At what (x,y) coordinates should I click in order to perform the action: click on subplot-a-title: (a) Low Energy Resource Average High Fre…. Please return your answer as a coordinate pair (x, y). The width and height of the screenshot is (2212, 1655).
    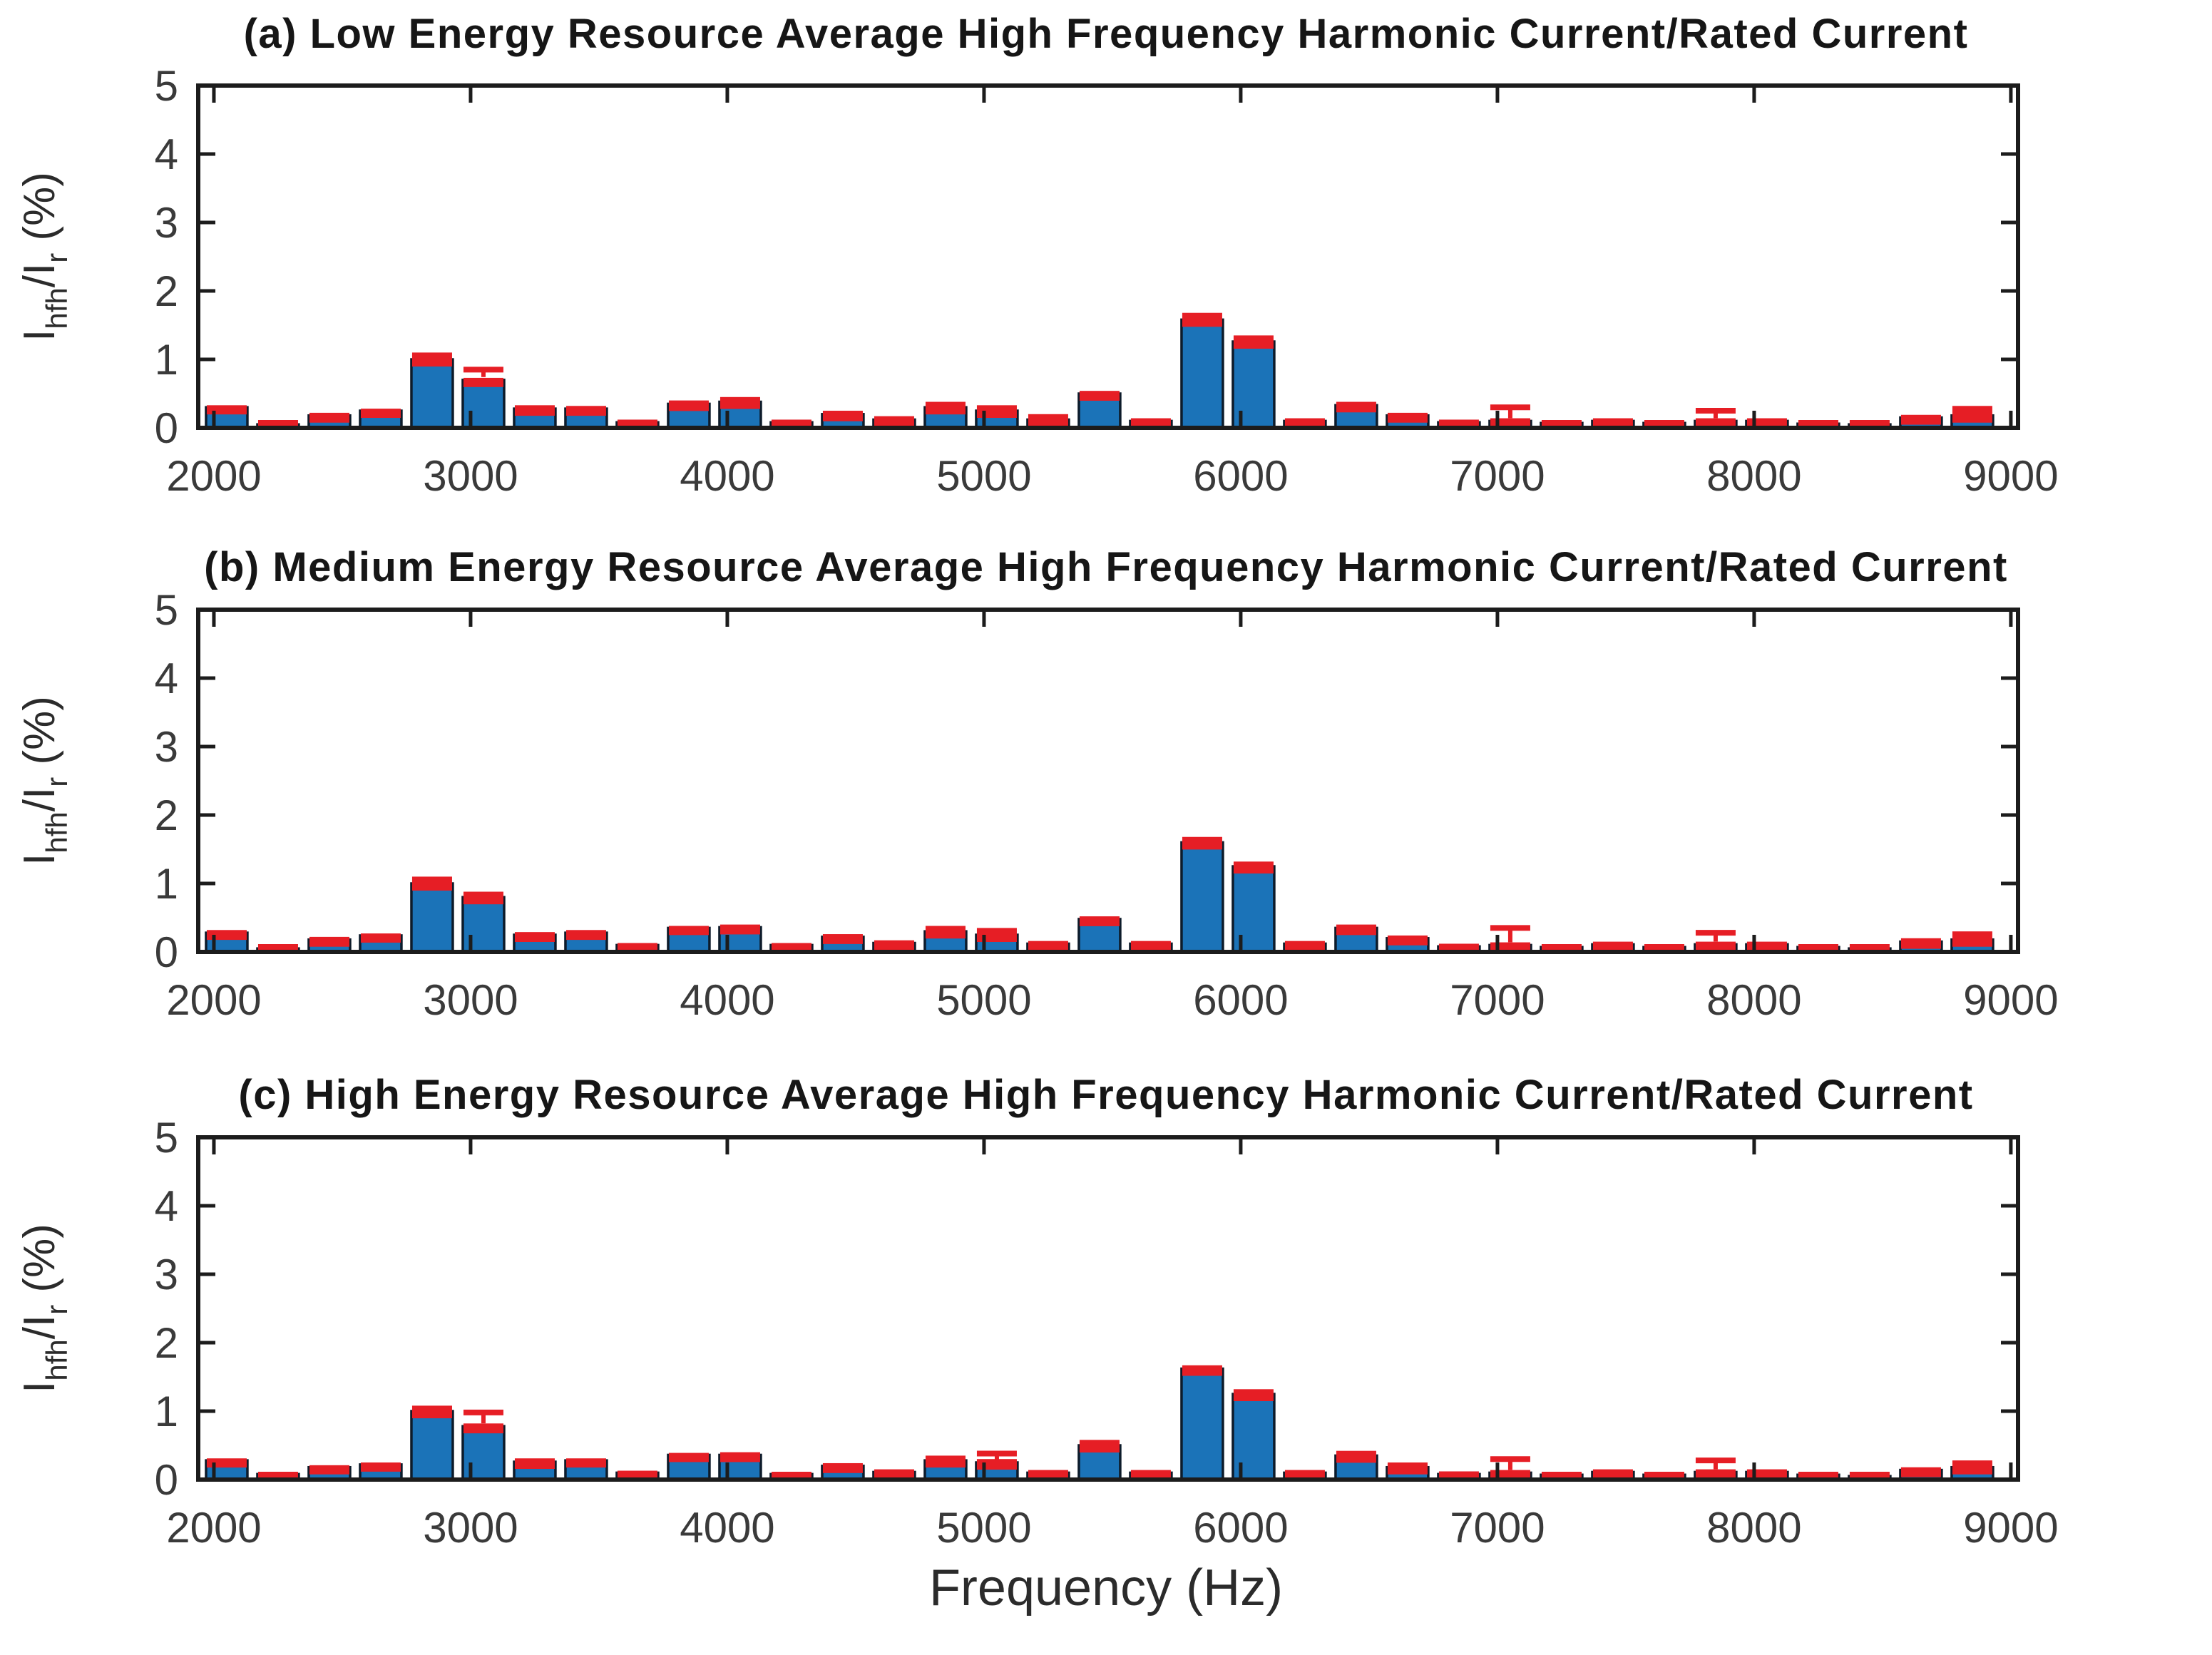
    Looking at the image, I should click on (1106, 34).